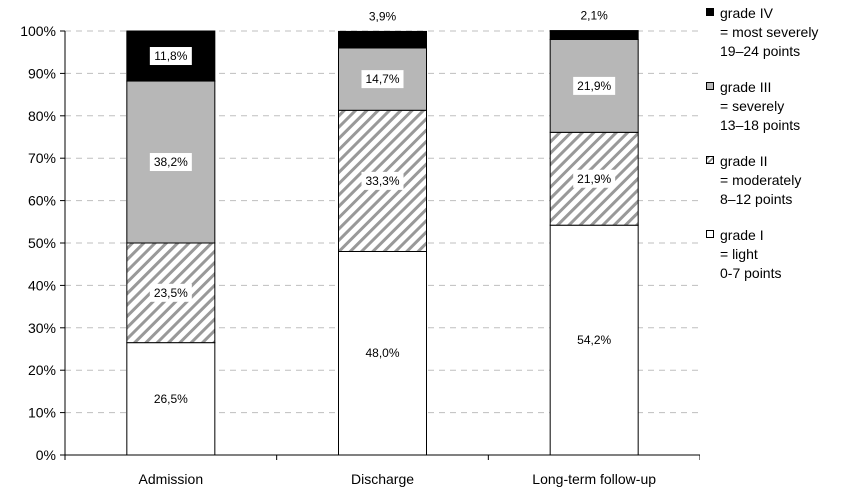 The width and height of the screenshot is (843, 489). What do you see at coordinates (760, 51) in the screenshot?
I see `legend-points: 19–24 points` at bounding box center [760, 51].